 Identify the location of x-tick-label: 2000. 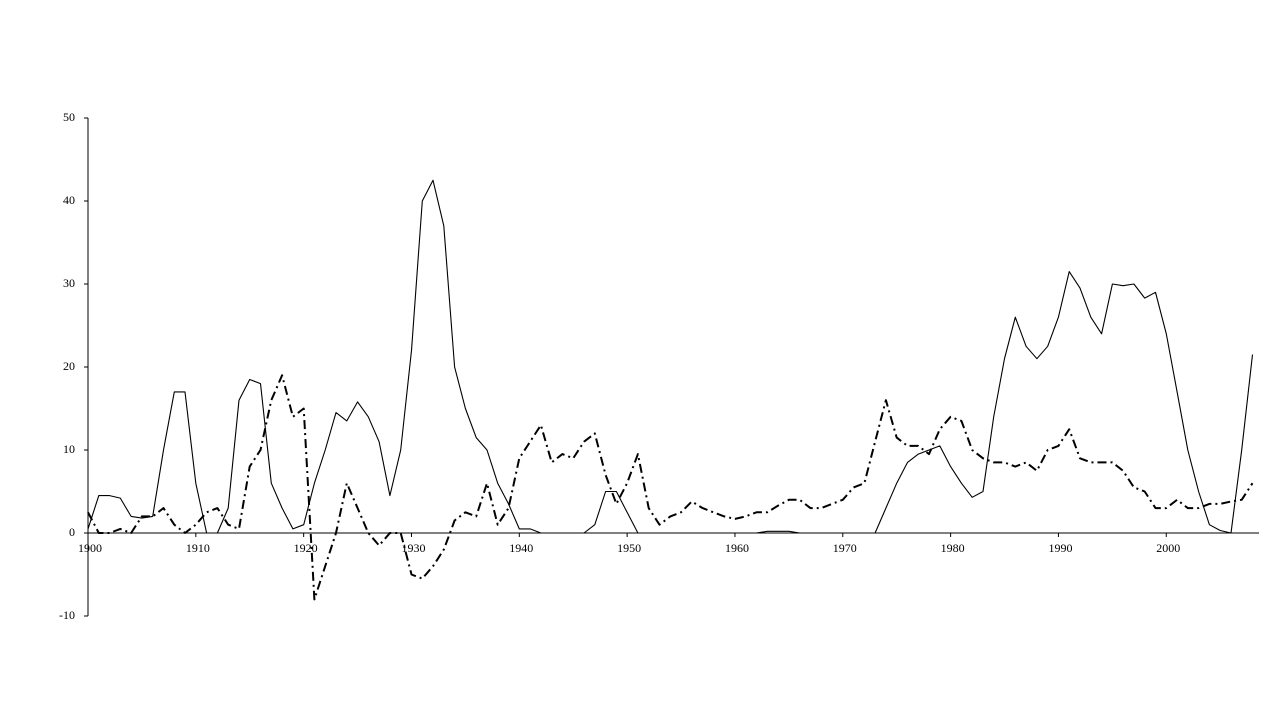
(1168, 548).